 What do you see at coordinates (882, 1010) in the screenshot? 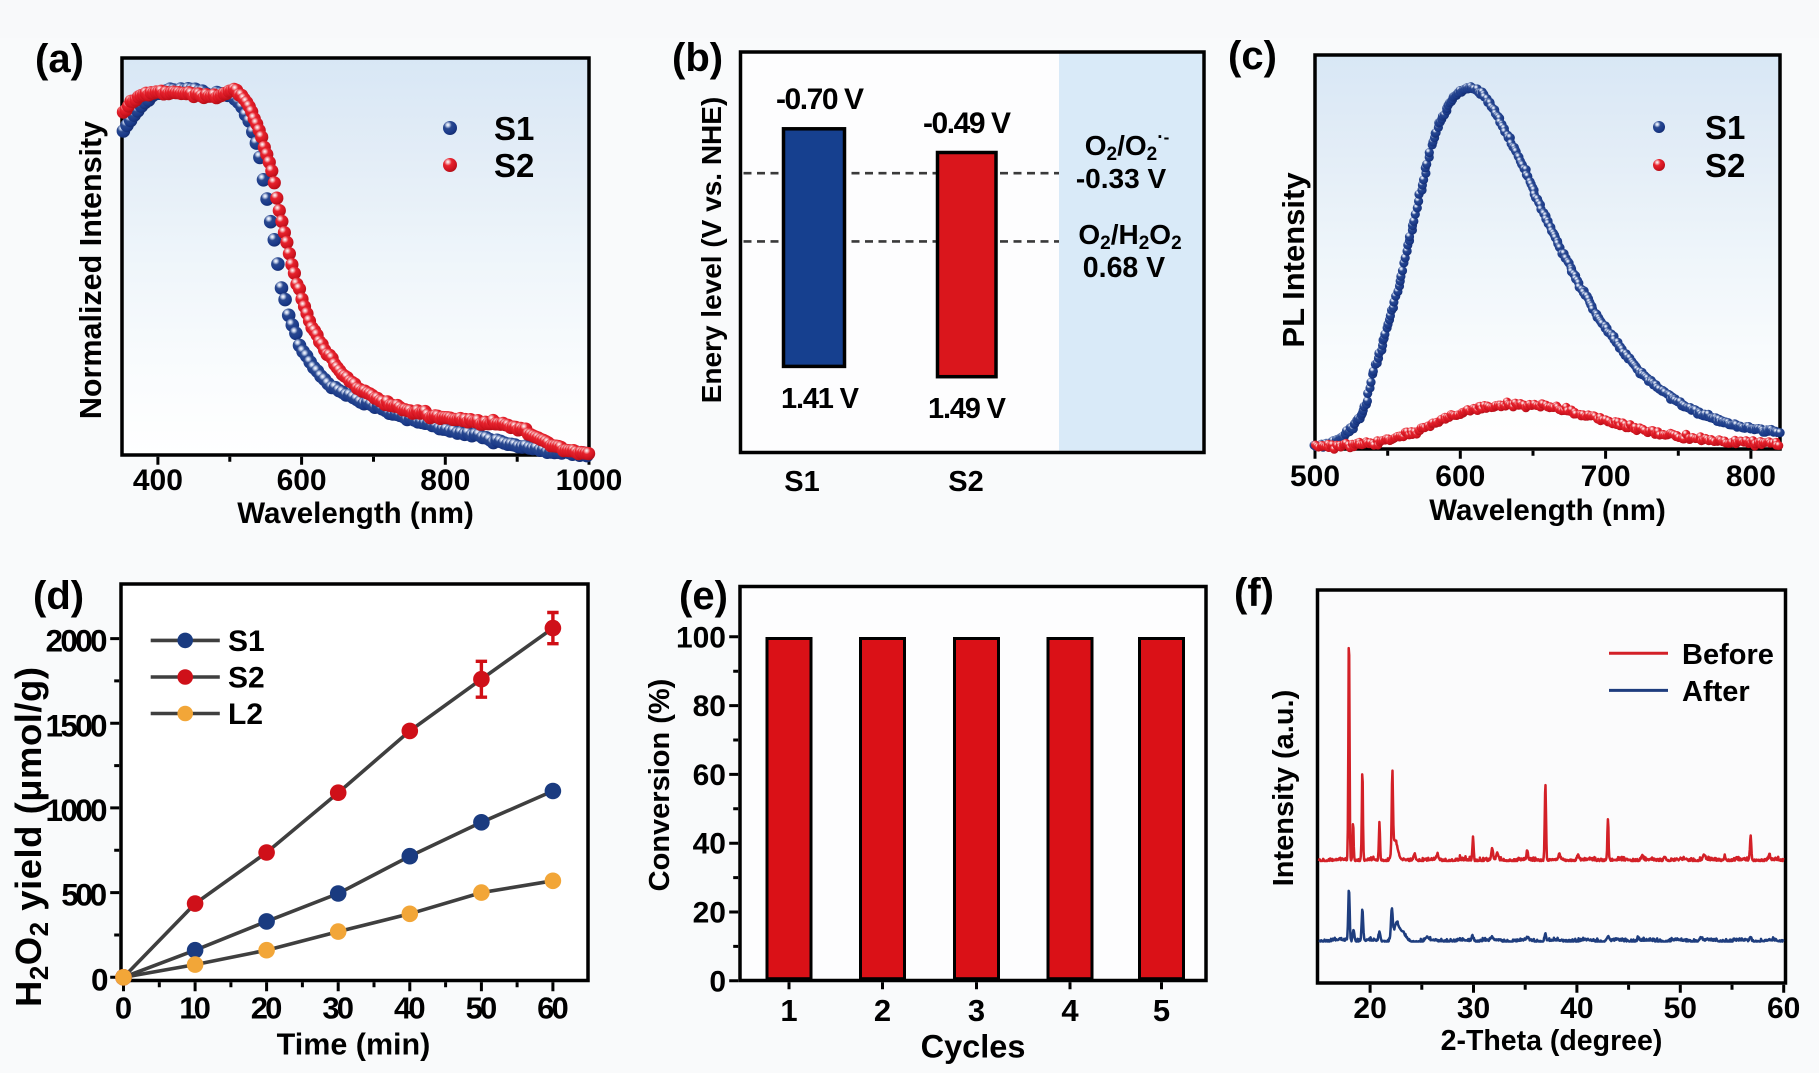
I see `svg-text: 2` at bounding box center [882, 1010].